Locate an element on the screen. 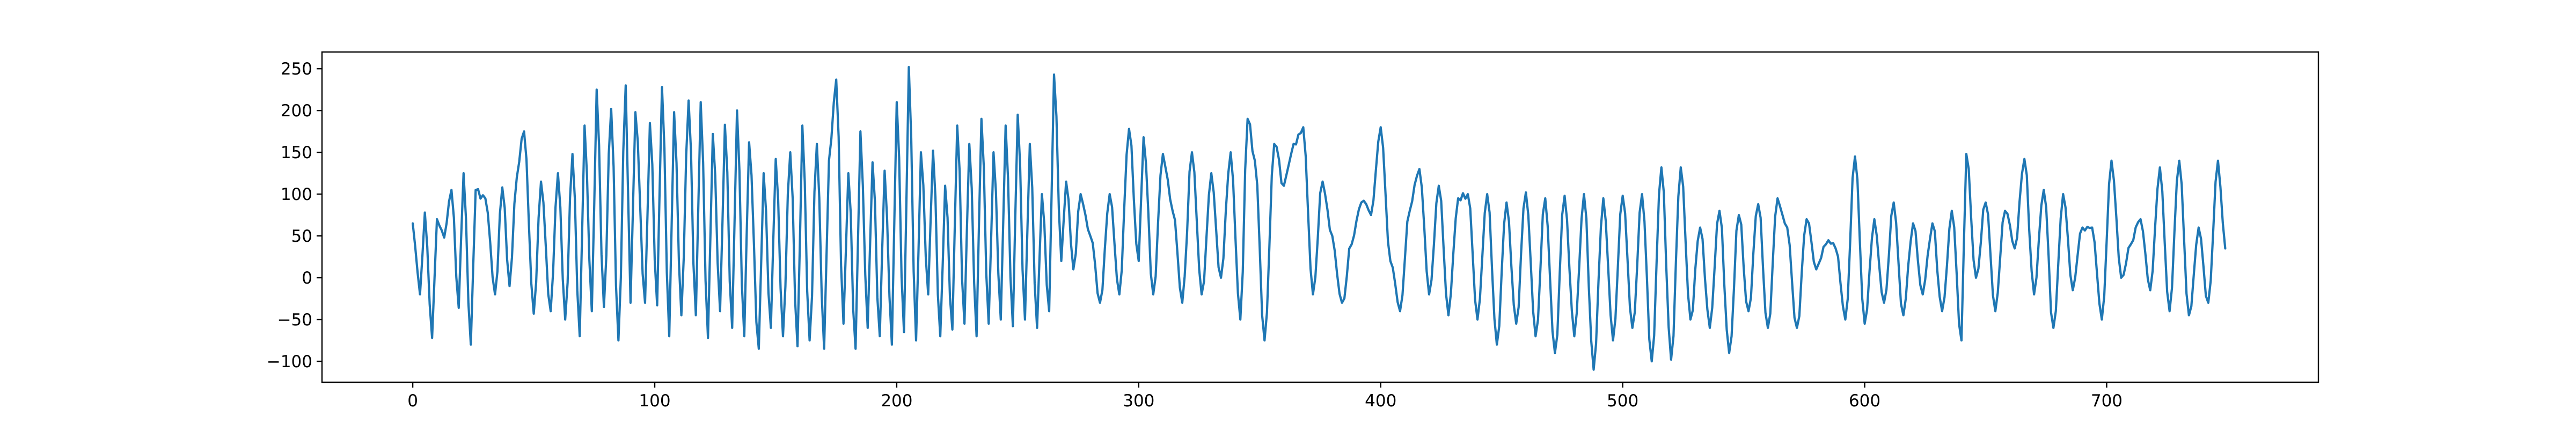 The image size is (2576, 431). x-tick-label: 600 is located at coordinates (1864, 401).